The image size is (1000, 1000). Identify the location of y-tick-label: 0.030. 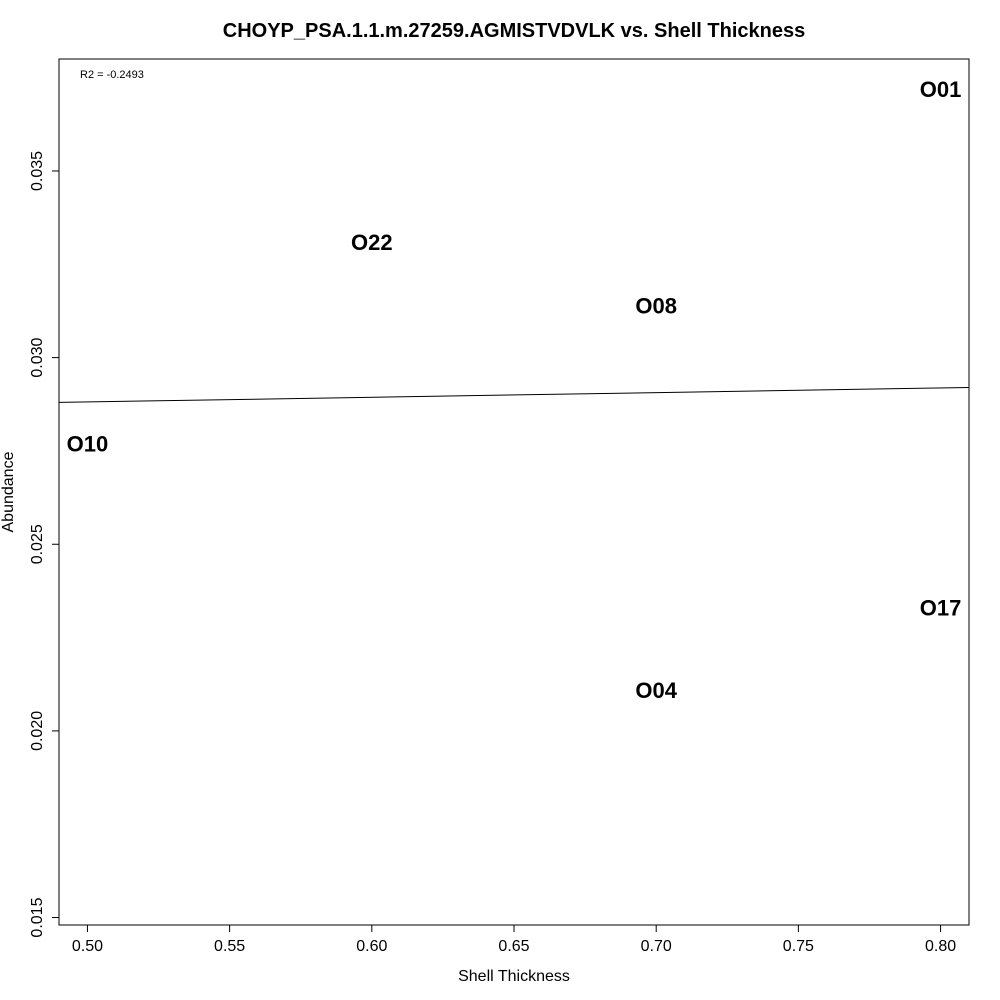
(37, 358).